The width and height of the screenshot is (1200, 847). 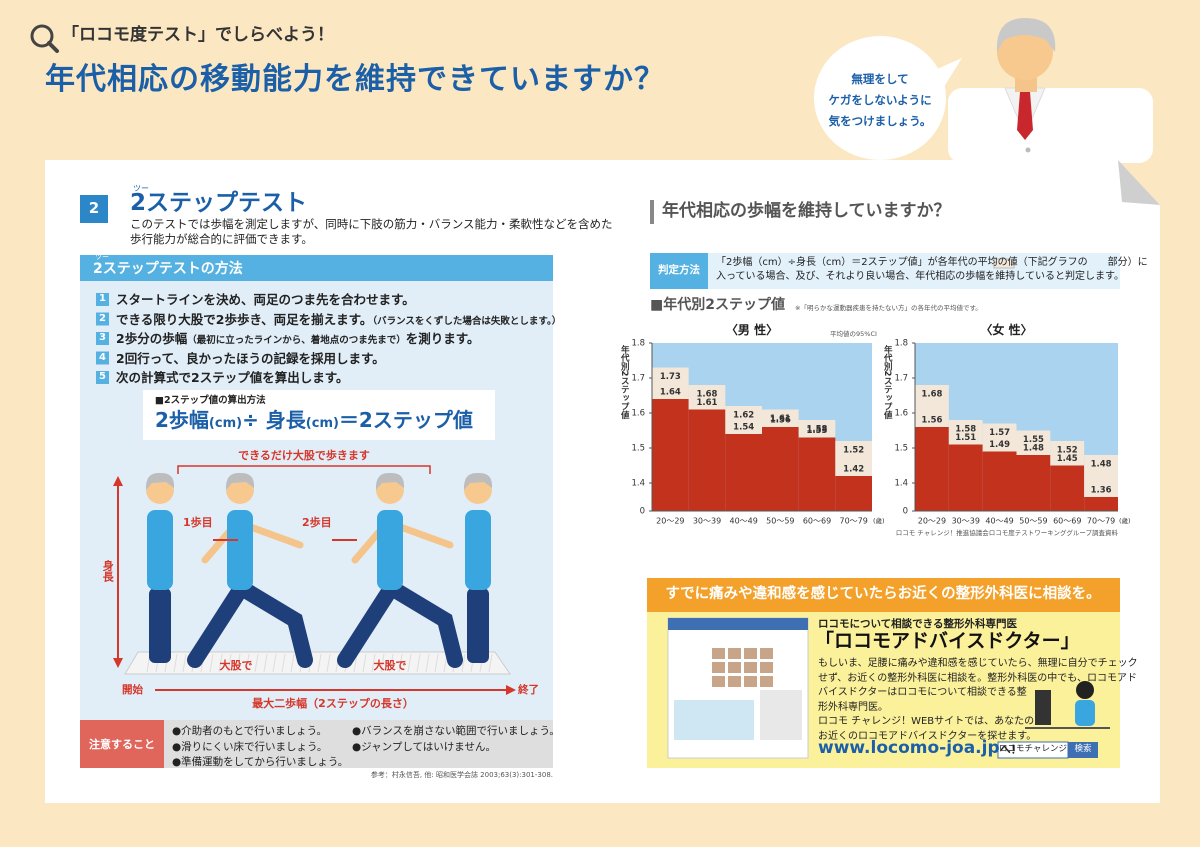 I want to click on step: スタートラインを決め、両足のつま先を合わせます。, so click(x=265, y=299).